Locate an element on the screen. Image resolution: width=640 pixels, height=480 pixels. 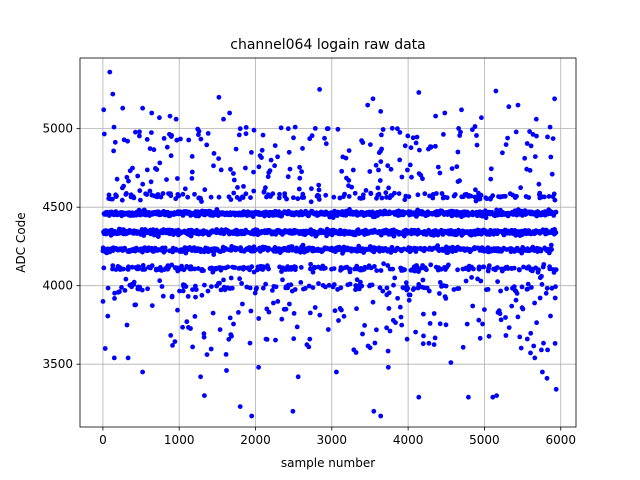
y-tick-label: 4500 is located at coordinates (57, 207).